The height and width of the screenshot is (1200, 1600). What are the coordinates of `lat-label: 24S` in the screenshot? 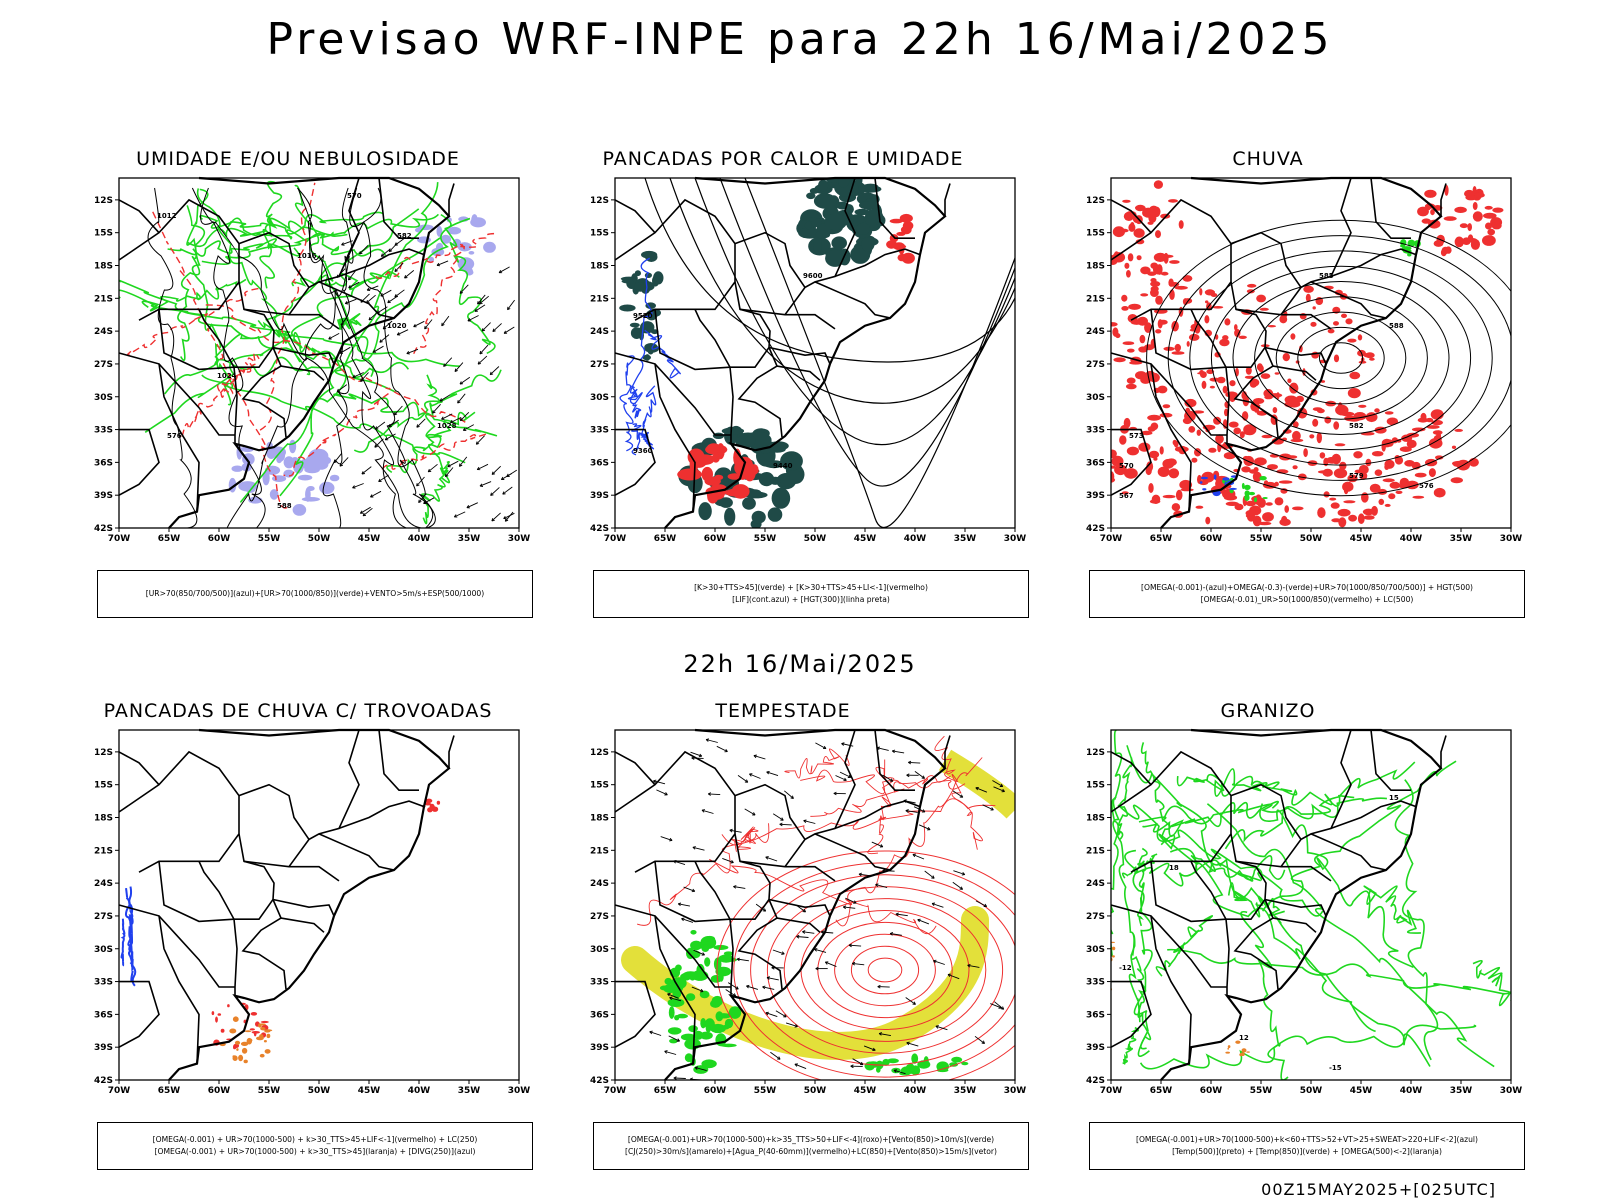 It's located at (1095, 332).